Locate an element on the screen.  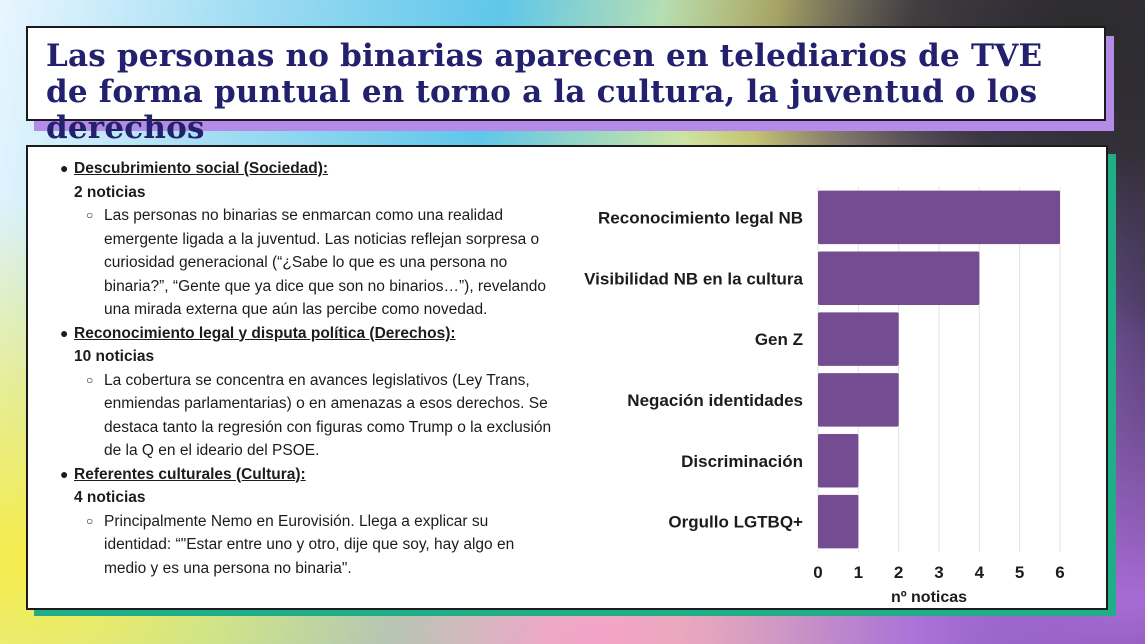
category-label: Discriminación is located at coordinates (742, 461).